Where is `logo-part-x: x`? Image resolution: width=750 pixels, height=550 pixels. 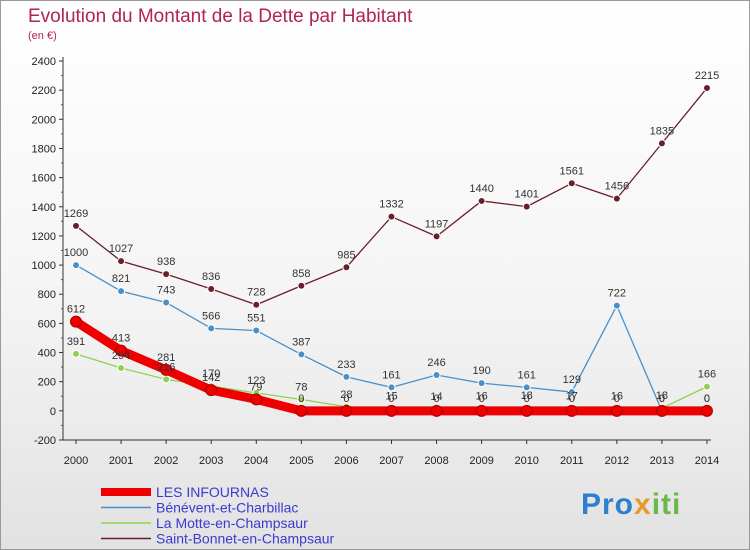
logo-part-x: x is located at coordinates (643, 504).